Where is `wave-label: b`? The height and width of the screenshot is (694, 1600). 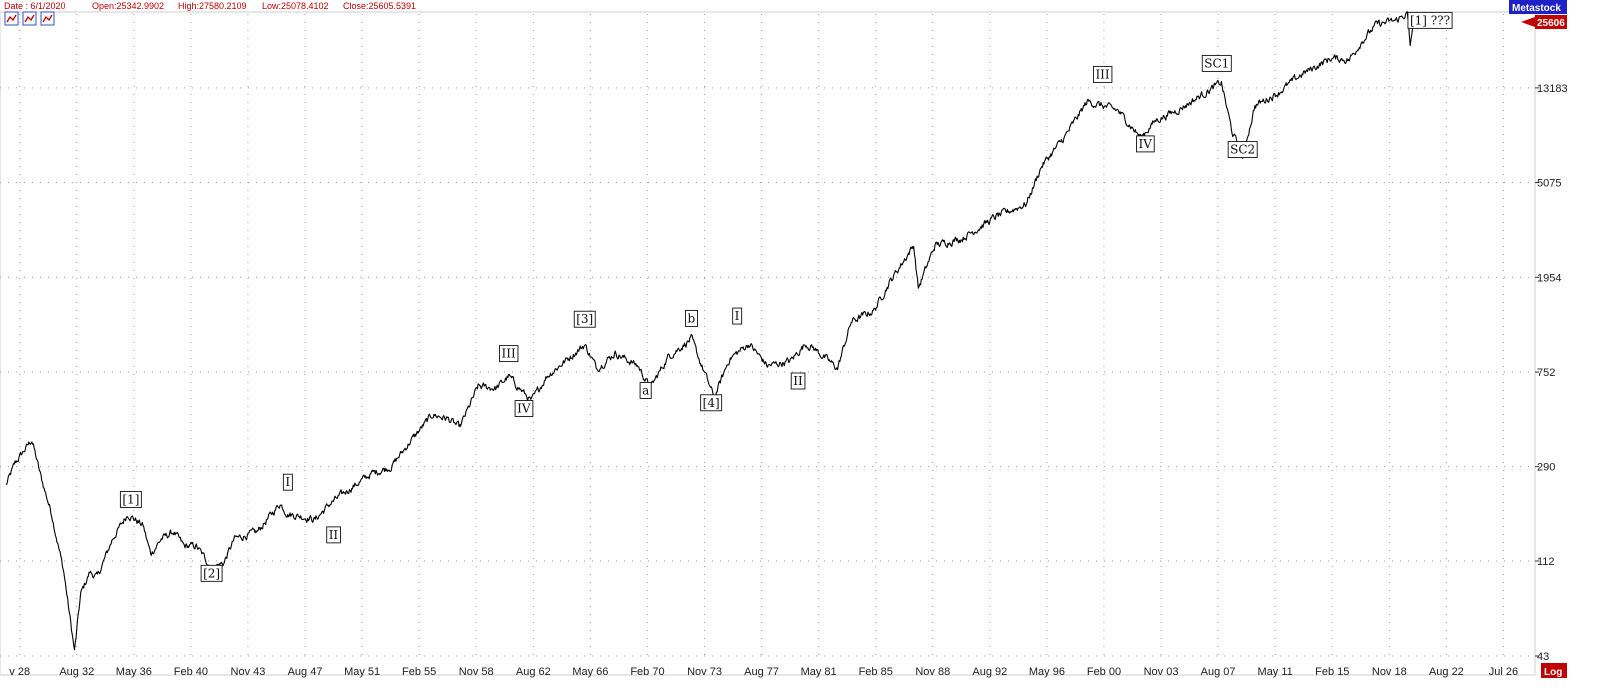 wave-label: b is located at coordinates (691, 318).